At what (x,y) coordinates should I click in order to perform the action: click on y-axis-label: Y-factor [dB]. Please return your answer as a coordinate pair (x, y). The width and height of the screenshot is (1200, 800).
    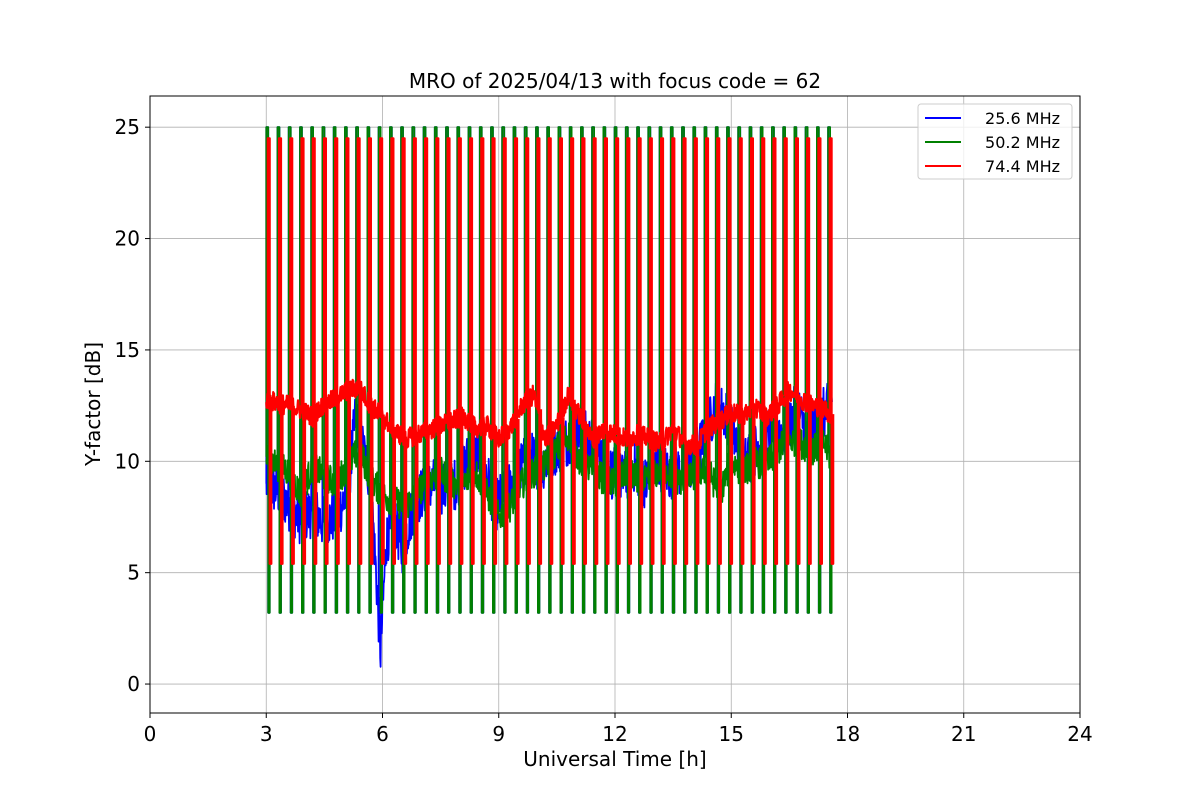
    Looking at the image, I should click on (93, 404).